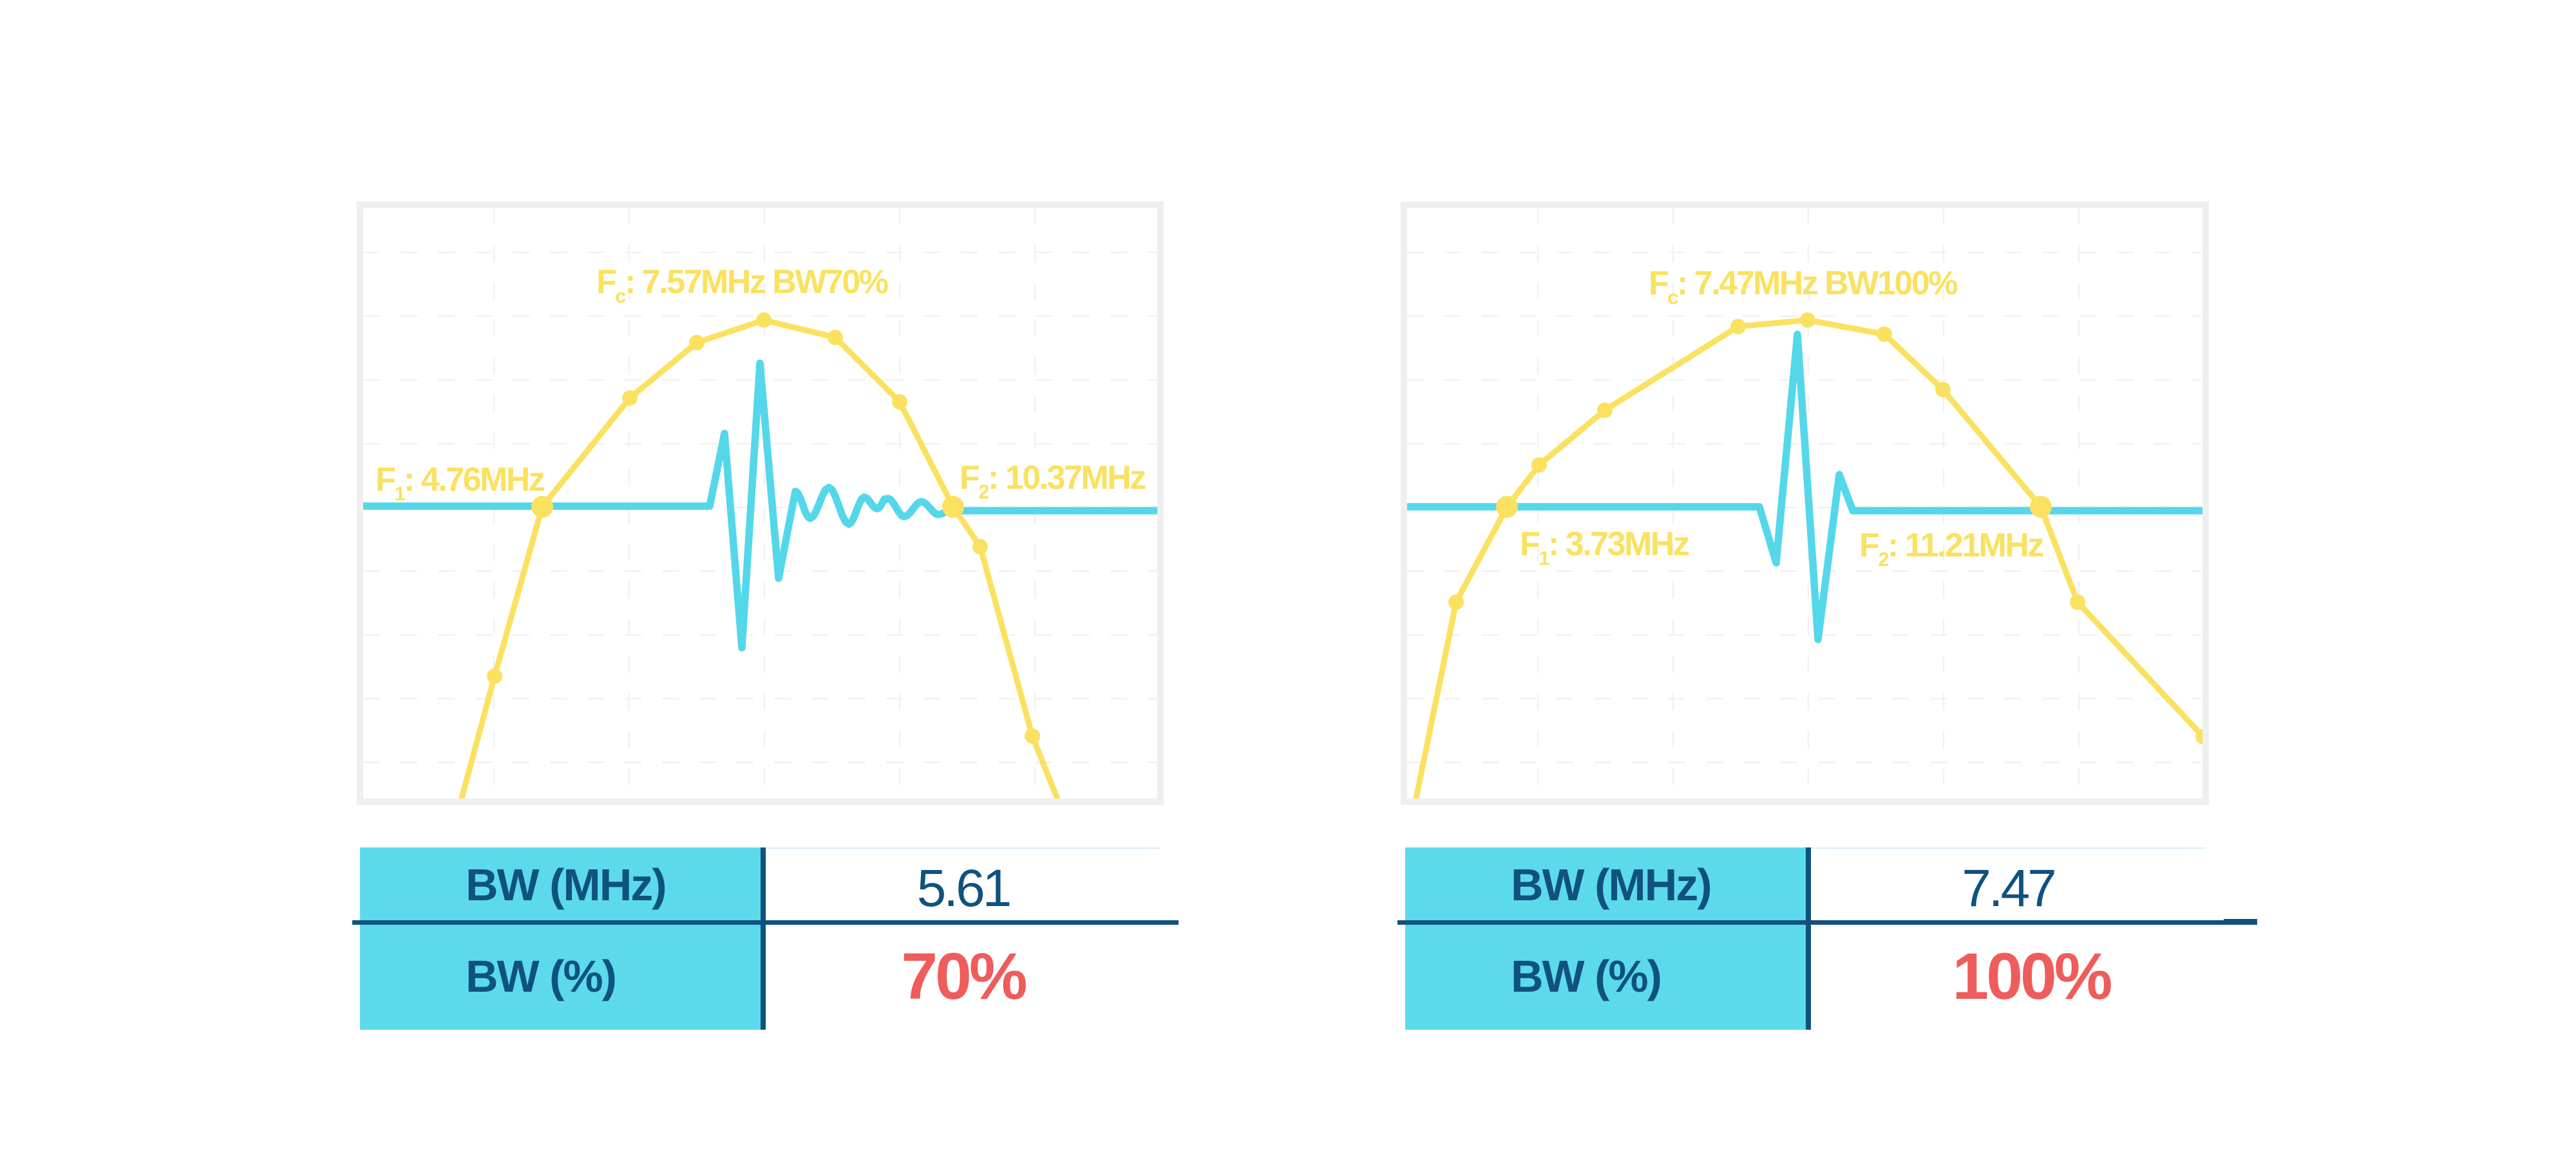 The height and width of the screenshot is (1154, 2576). I want to click on svg-text: Fc: 7.57MHz BW70%, so click(742, 285).